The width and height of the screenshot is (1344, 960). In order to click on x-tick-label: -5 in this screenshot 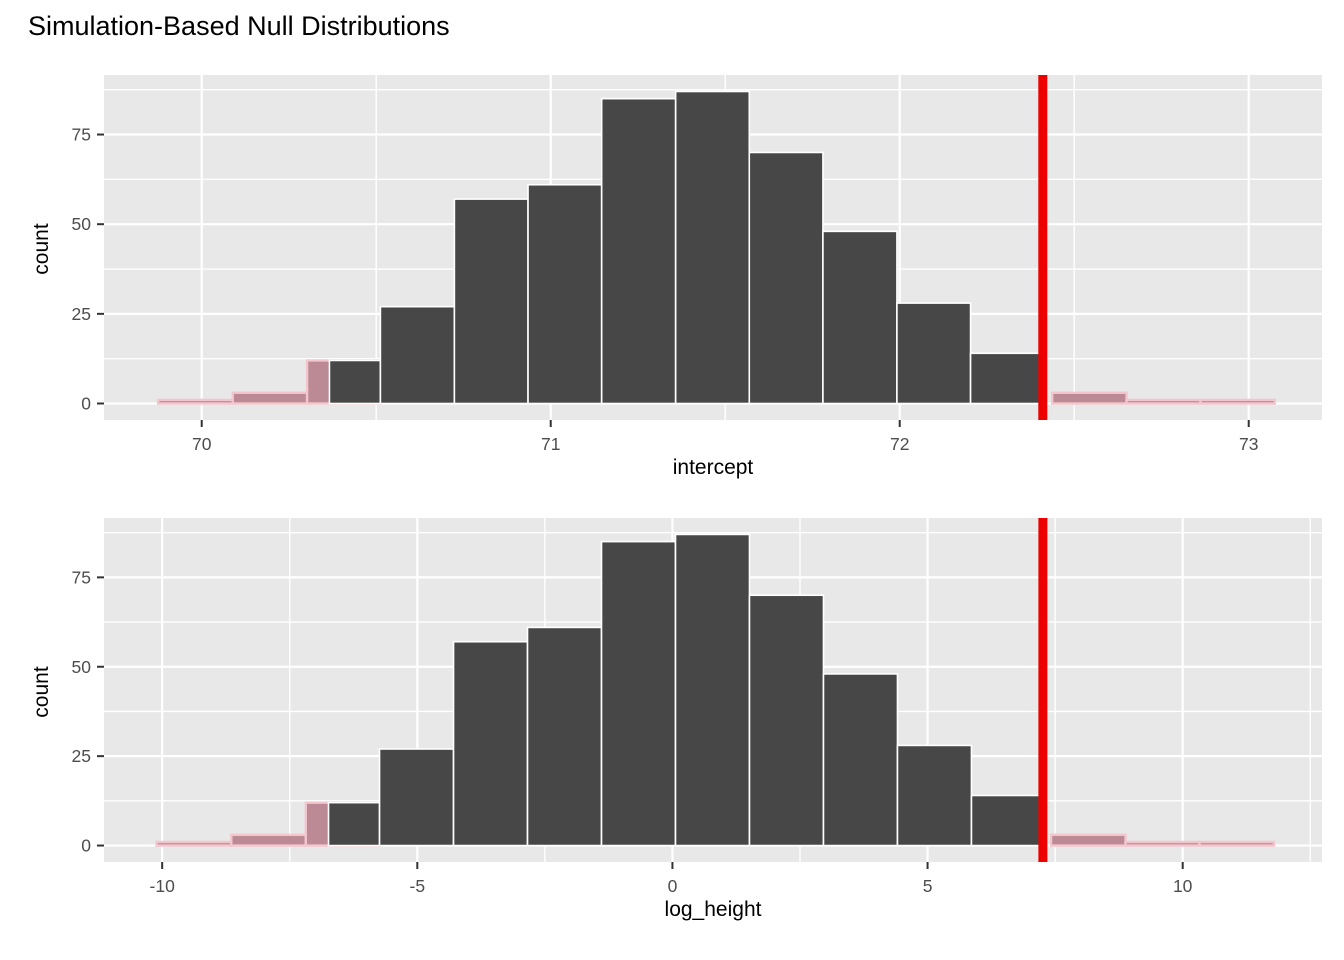, I will do `click(418, 886)`.